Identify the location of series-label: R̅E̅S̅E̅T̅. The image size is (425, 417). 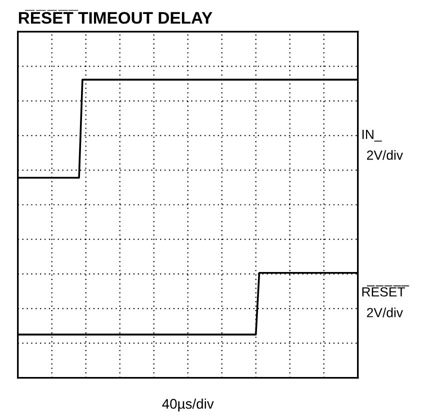
(386, 291).